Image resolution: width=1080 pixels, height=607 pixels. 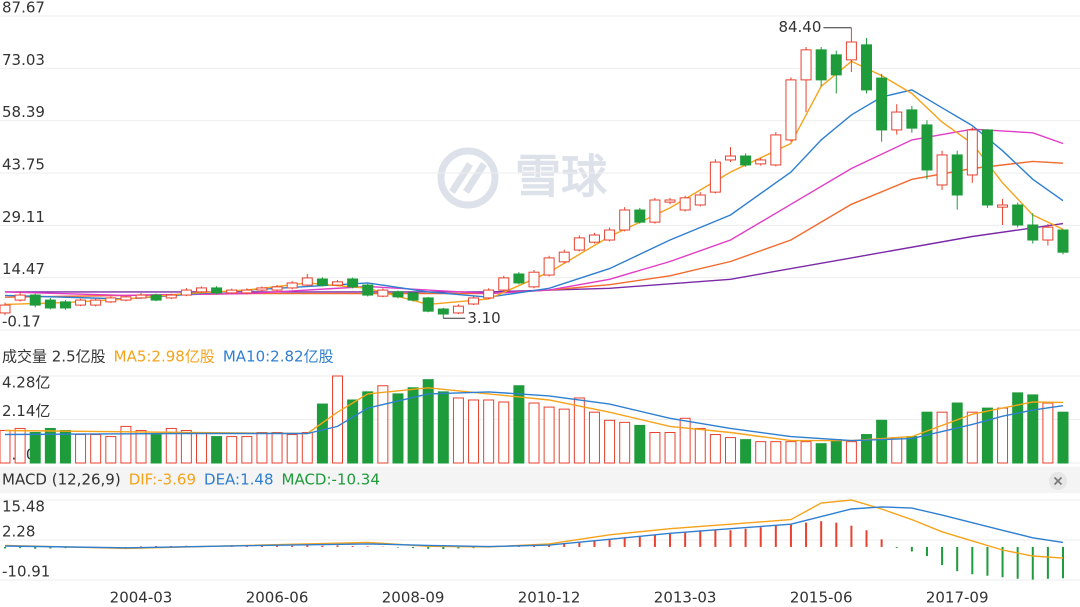 What do you see at coordinates (26, 411) in the screenshot?
I see `y-tick-label: 2.14亿` at bounding box center [26, 411].